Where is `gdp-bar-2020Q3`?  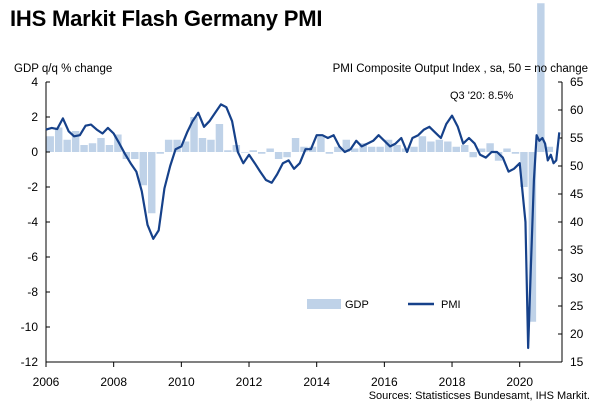
gdp-bar-2020Q3 is located at coordinates (541, 77).